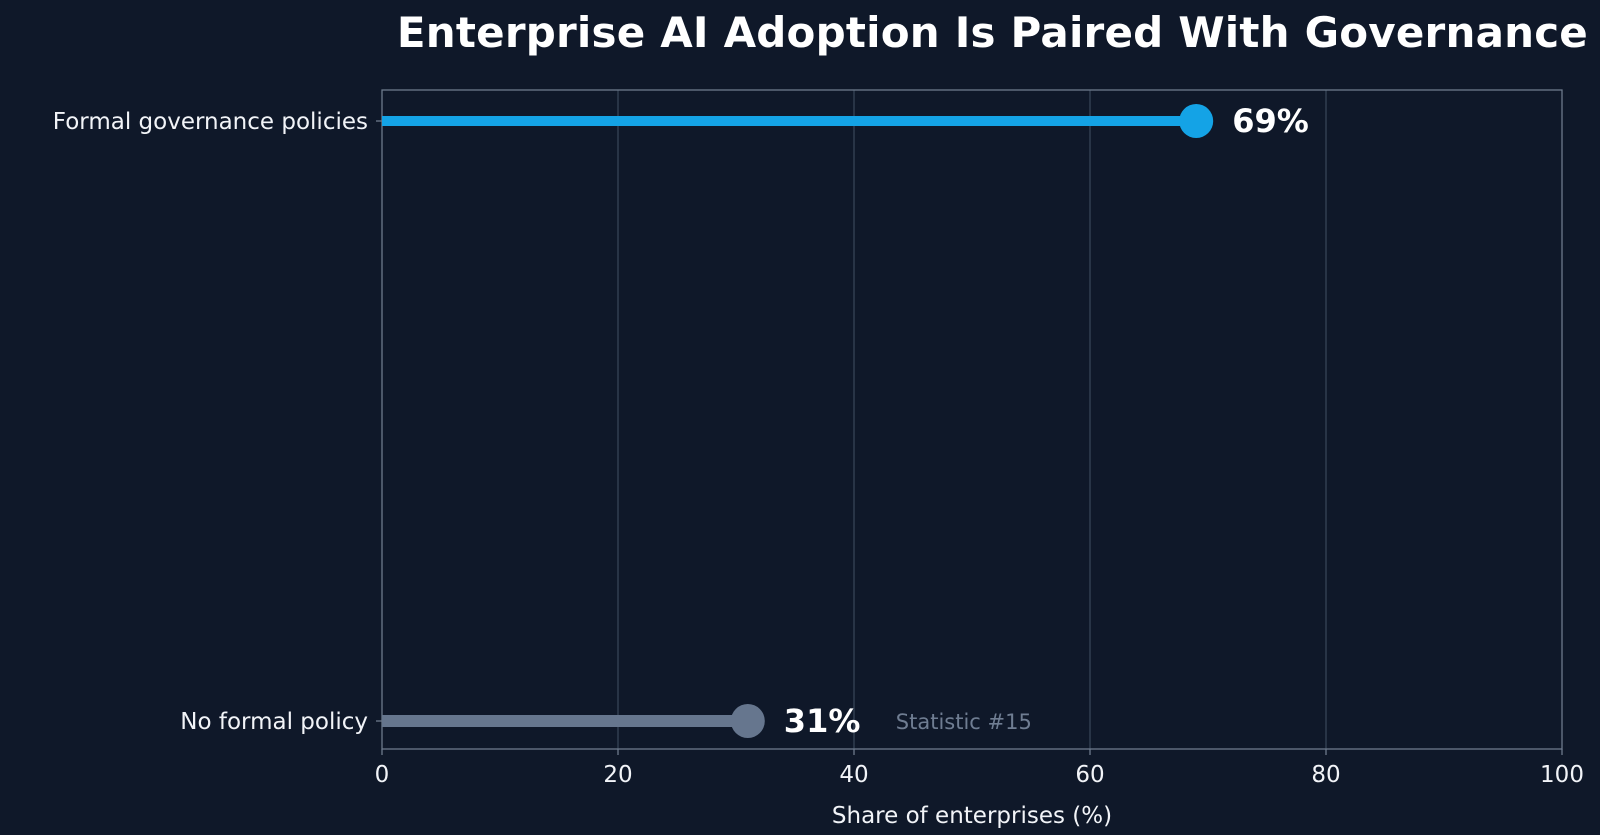 Image resolution: width=1600 pixels, height=835 pixels. I want to click on x-tick-label: 0, so click(382, 775).